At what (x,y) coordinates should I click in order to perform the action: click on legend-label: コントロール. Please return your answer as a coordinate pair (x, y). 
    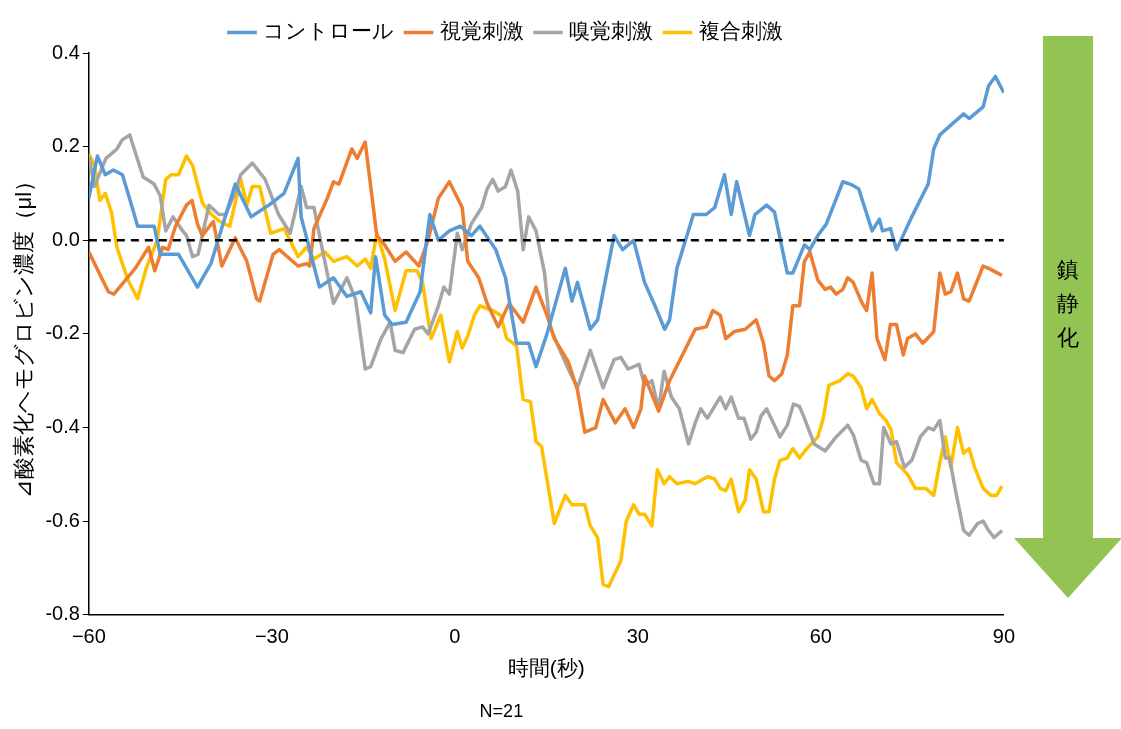
    Looking at the image, I should click on (328, 31).